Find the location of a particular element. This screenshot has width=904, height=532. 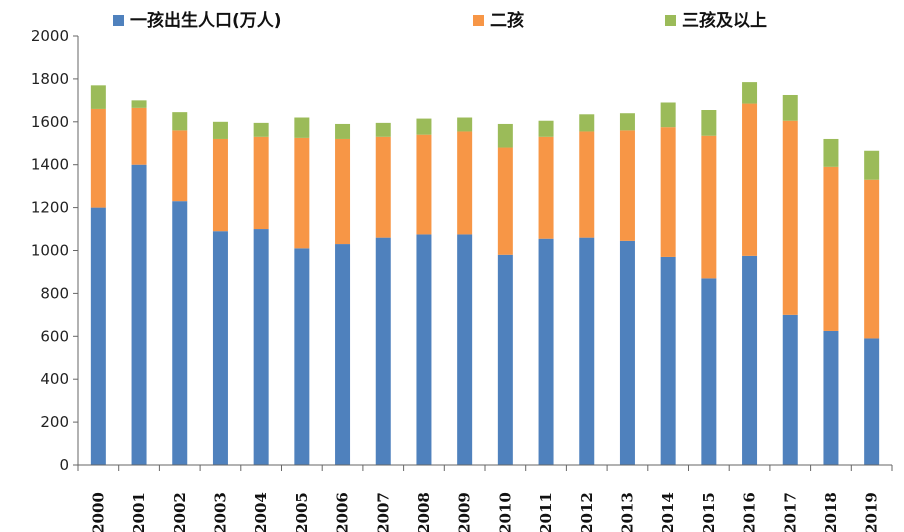

bar-segment-s0-2018 is located at coordinates (831, 397).